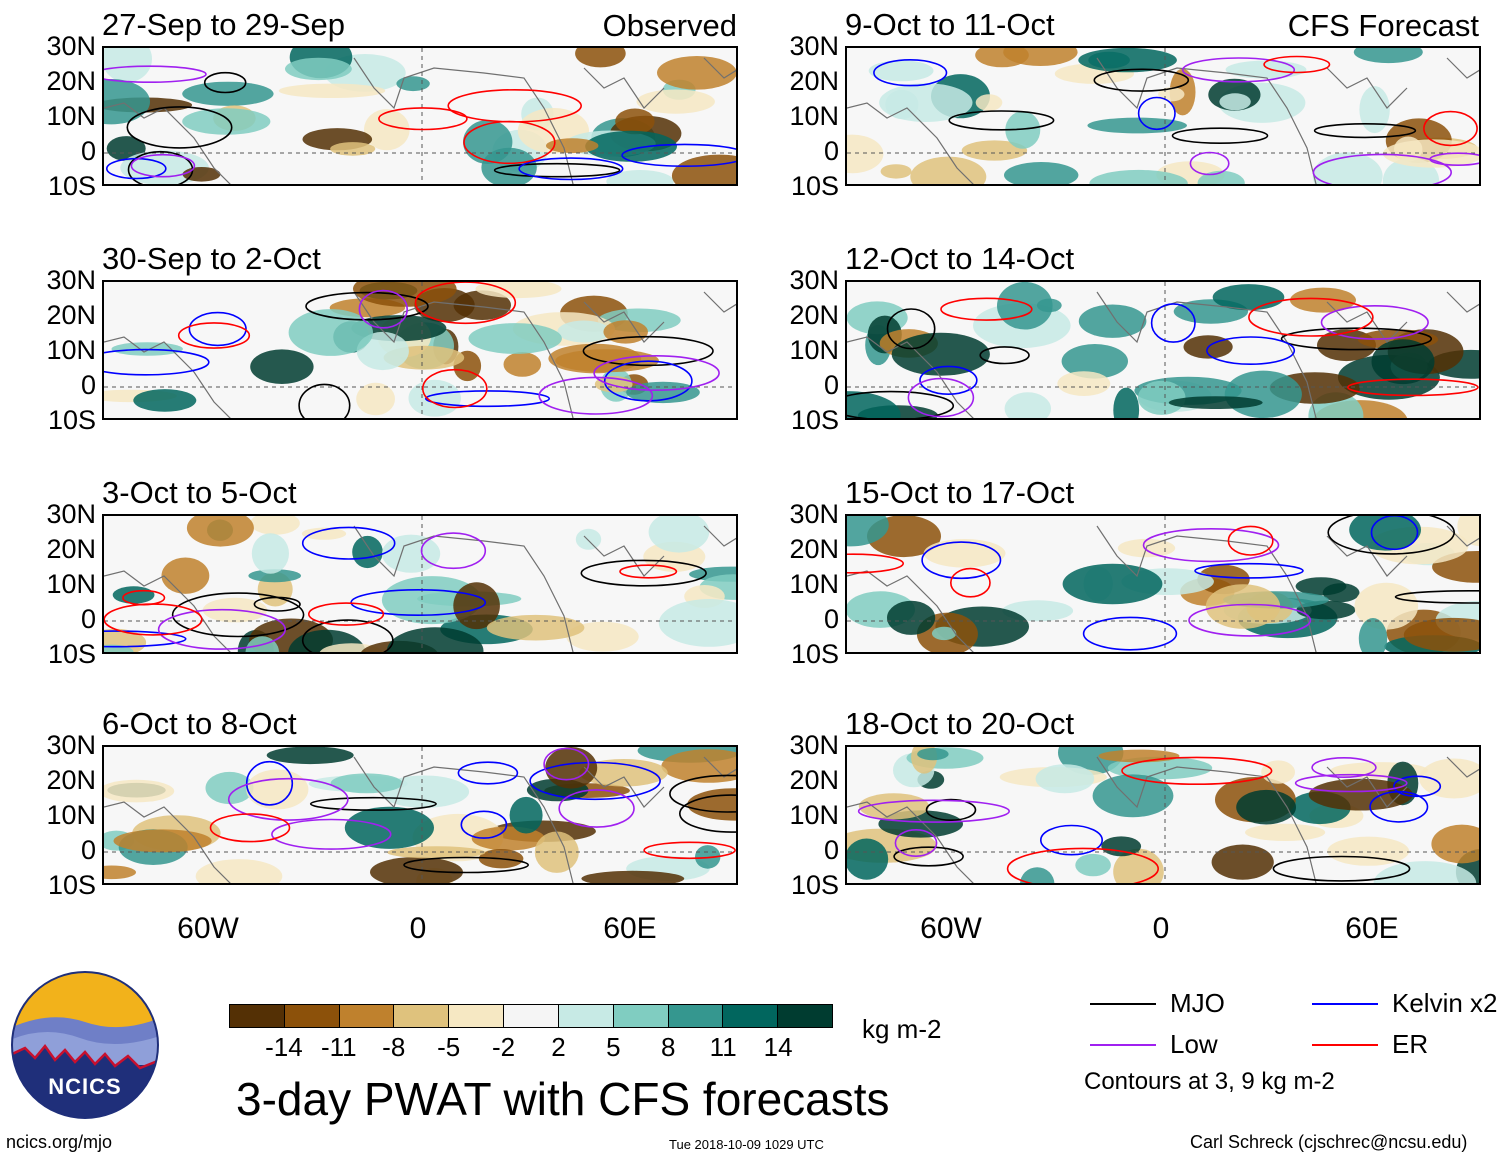 This screenshot has height=1159, width=1510. I want to click on legend-line-mjo, so click(1123, 1004).